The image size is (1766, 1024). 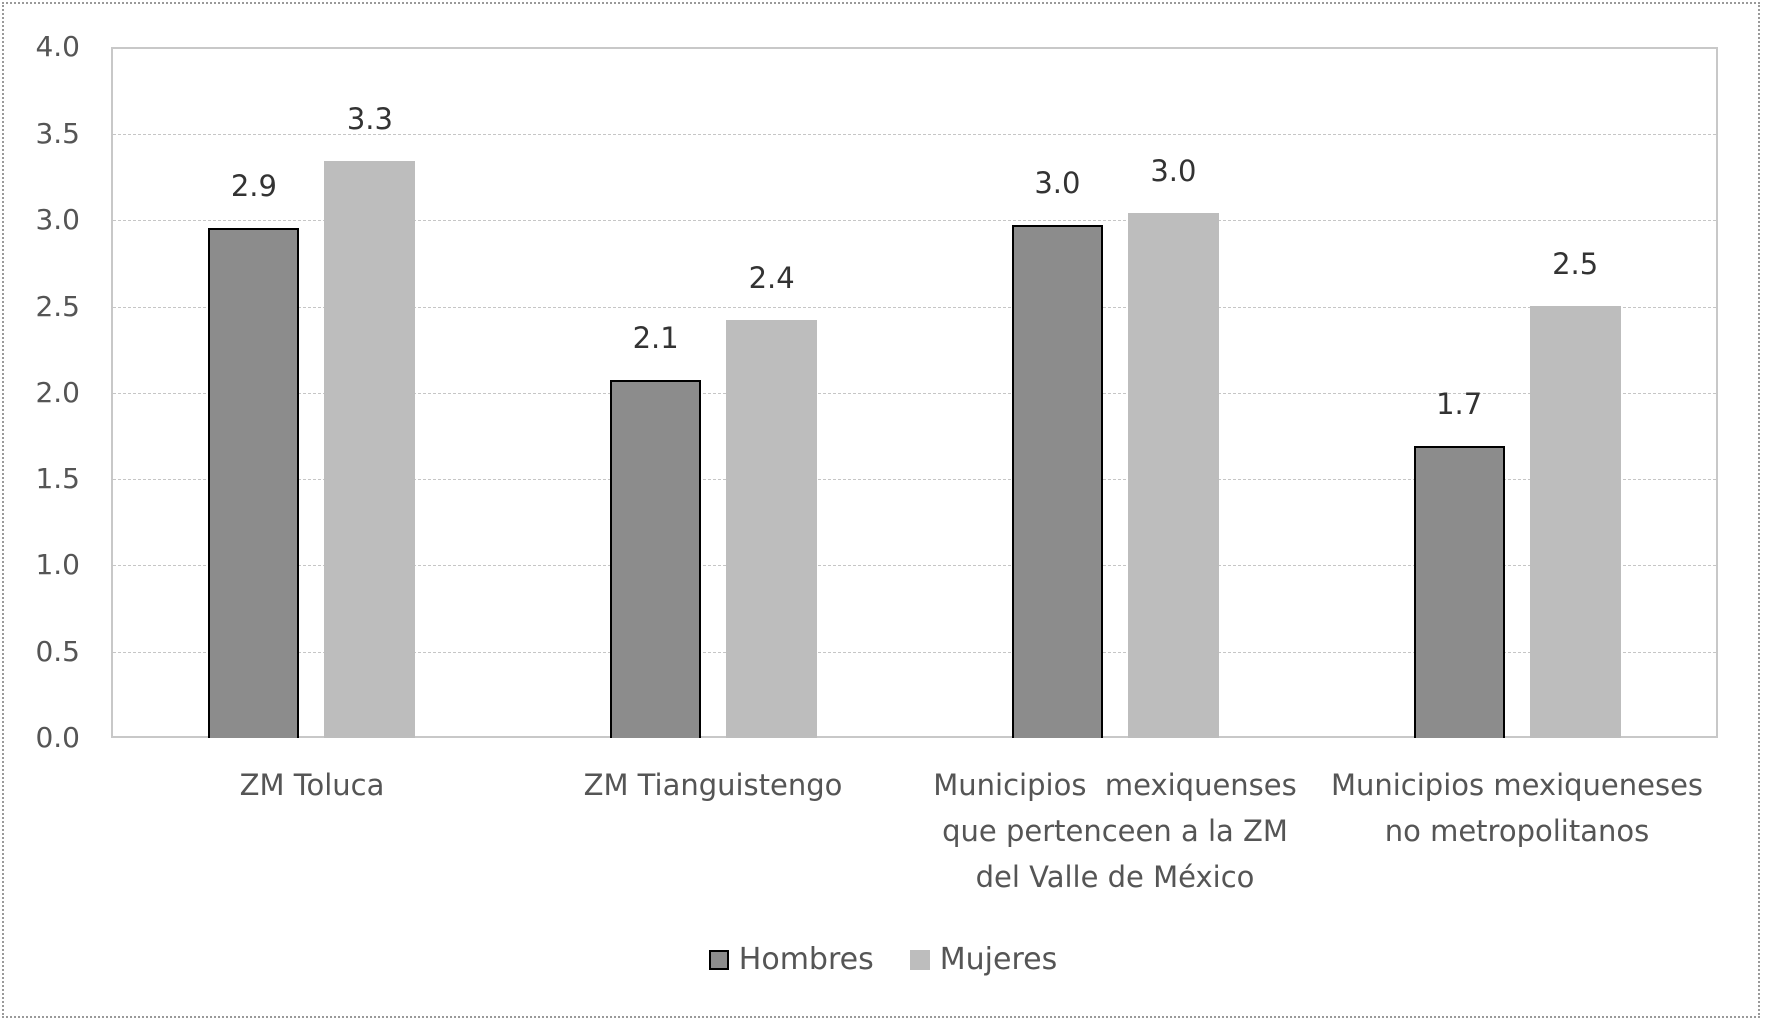 I want to click on legend-label: Hombres, so click(x=806, y=959).